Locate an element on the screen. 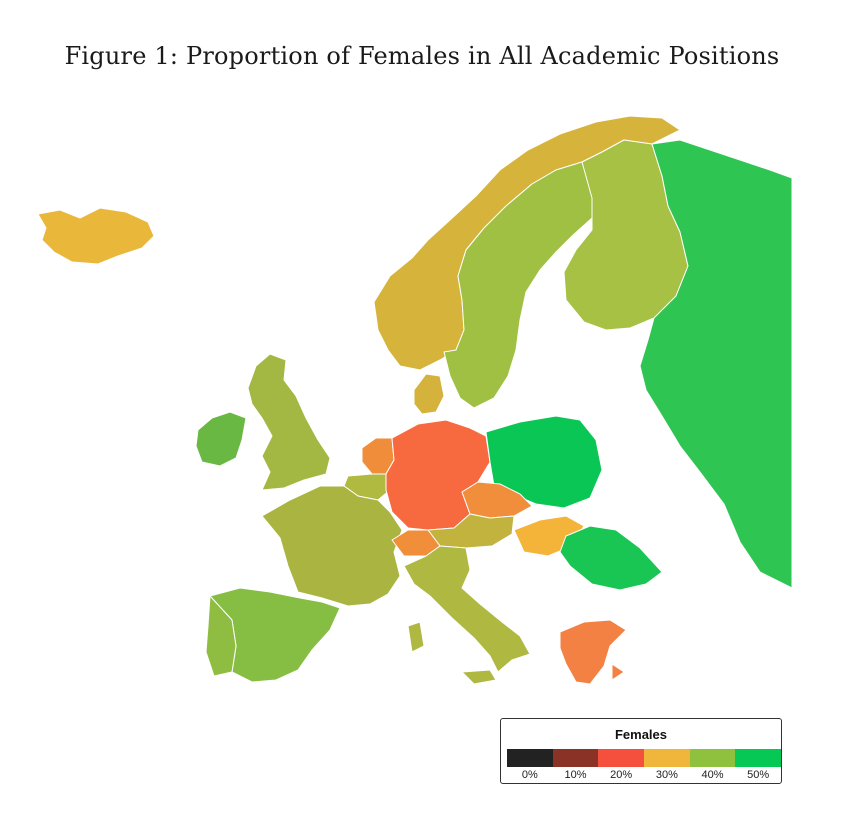 The width and height of the screenshot is (844, 840). legend-tick-40: 40% is located at coordinates (712, 775).